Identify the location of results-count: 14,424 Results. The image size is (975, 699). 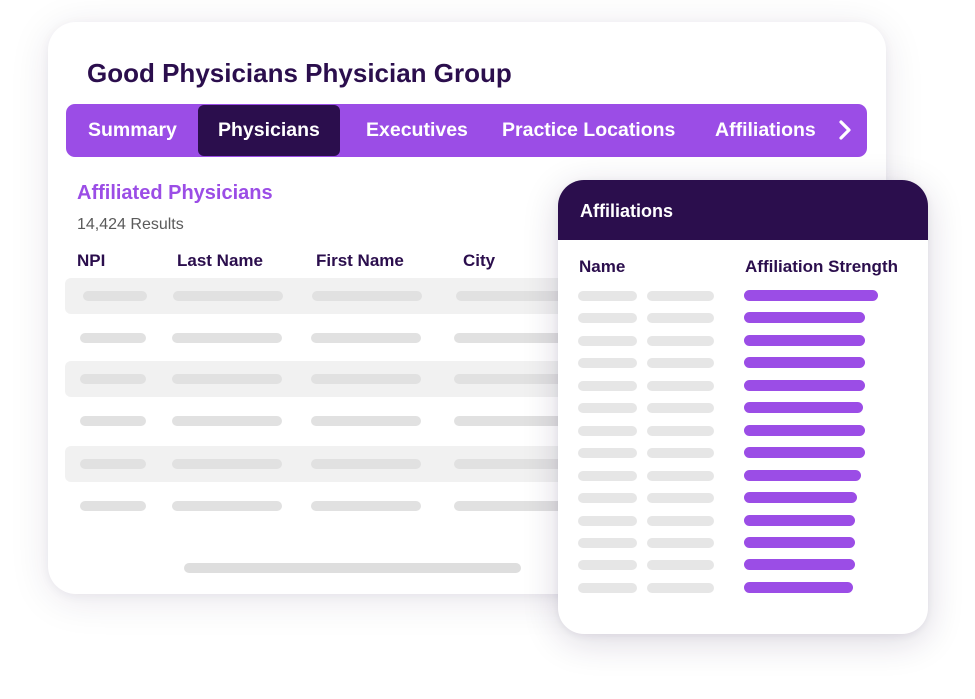
(130, 224).